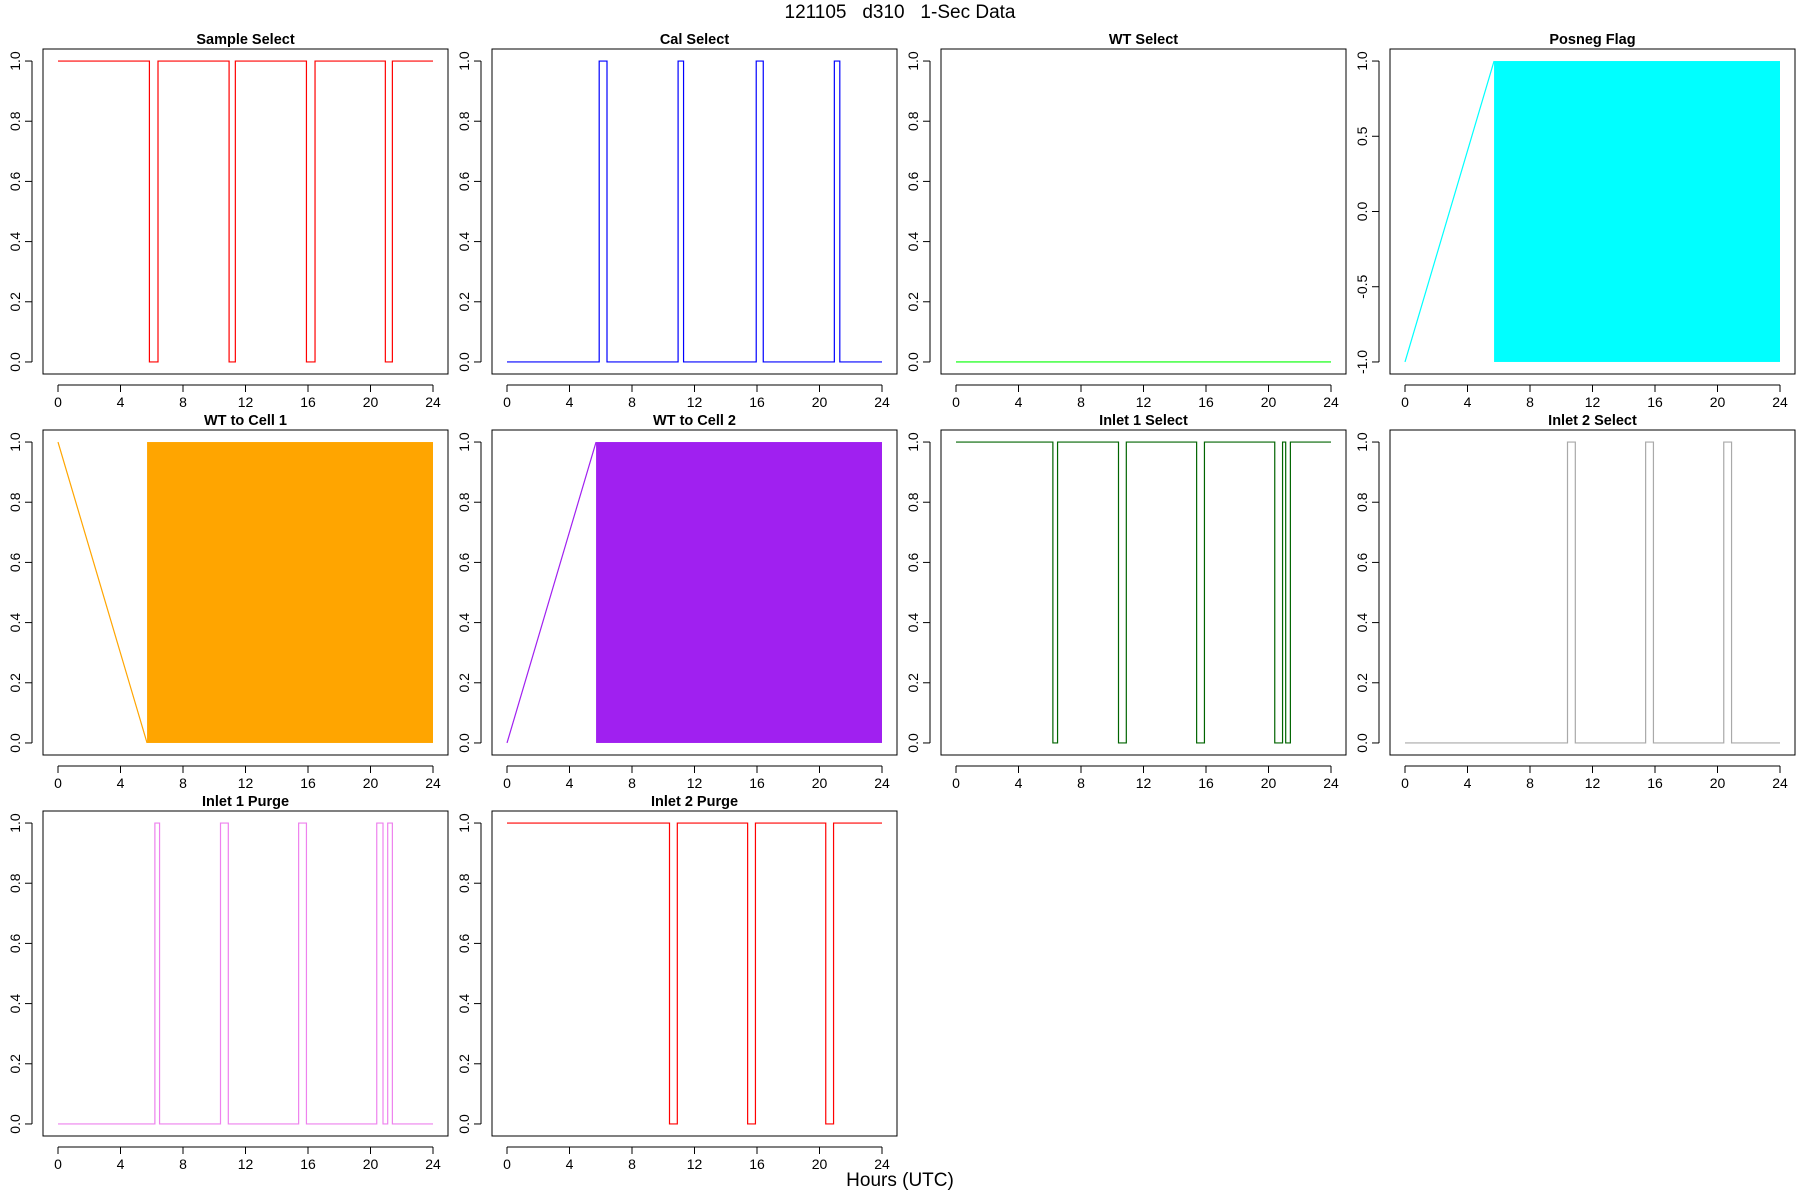  I want to click on panel-title: WT to Cell 2, so click(694, 421).